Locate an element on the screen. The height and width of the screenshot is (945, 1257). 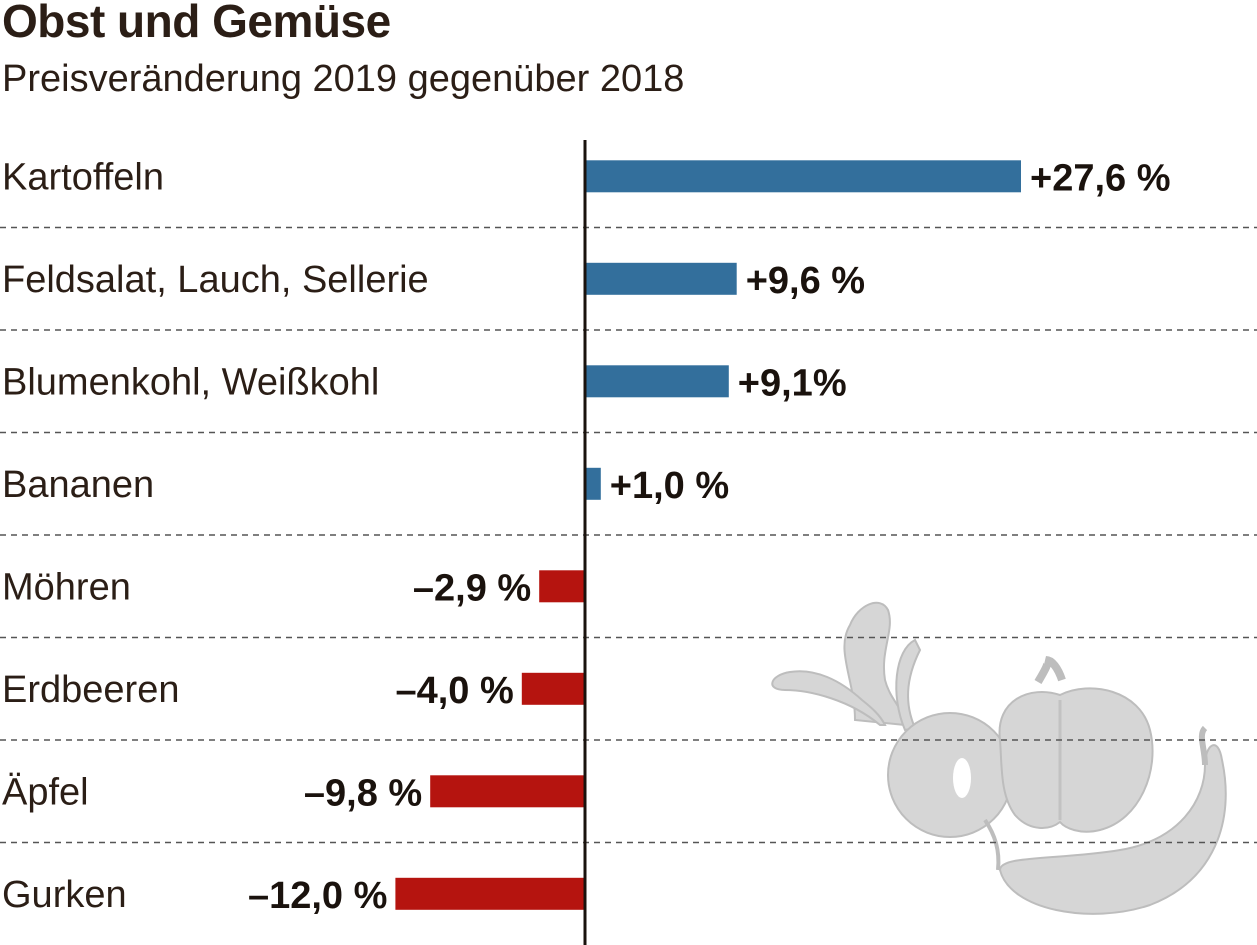
category-label: Gurken is located at coordinates (64, 895).